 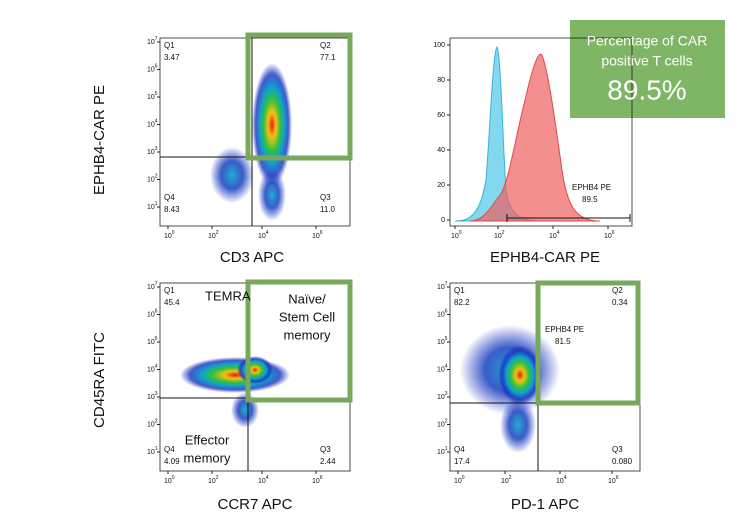 I want to click on y-tick-label: 40, so click(x=441, y=150).